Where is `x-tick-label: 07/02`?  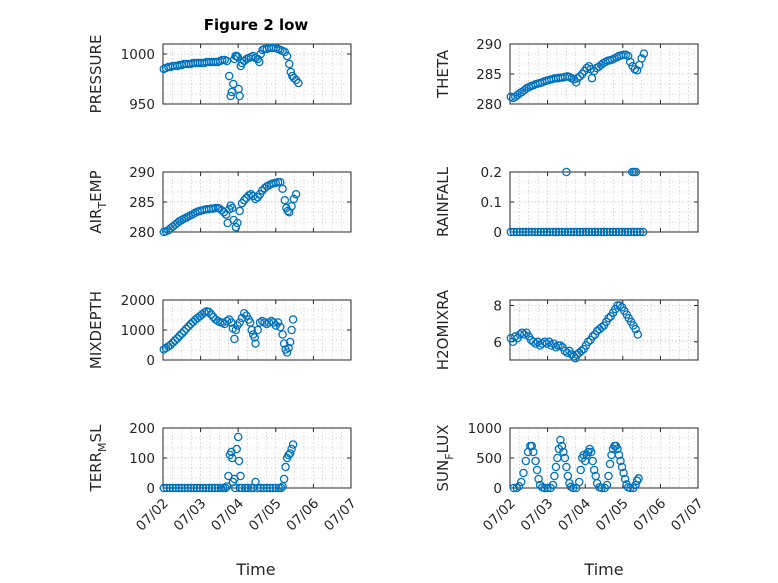 x-tick-label: 07/02 is located at coordinates (499, 515).